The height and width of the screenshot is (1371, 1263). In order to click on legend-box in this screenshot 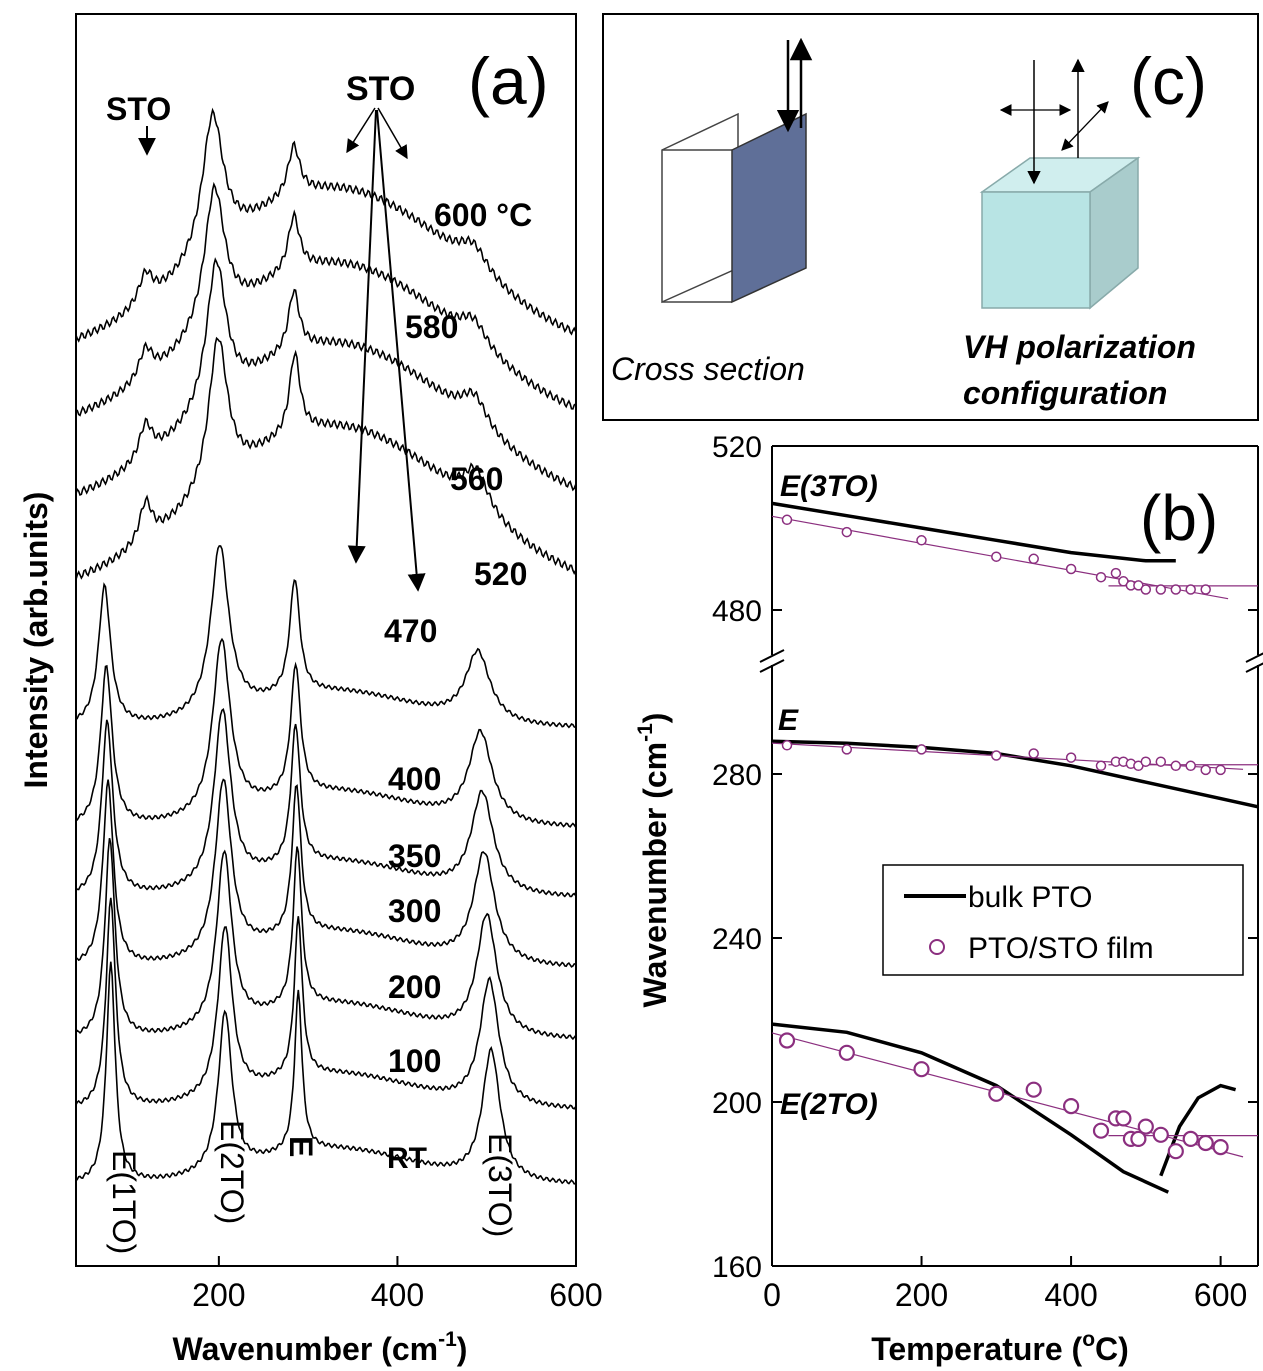, I will do `click(1063, 920)`.